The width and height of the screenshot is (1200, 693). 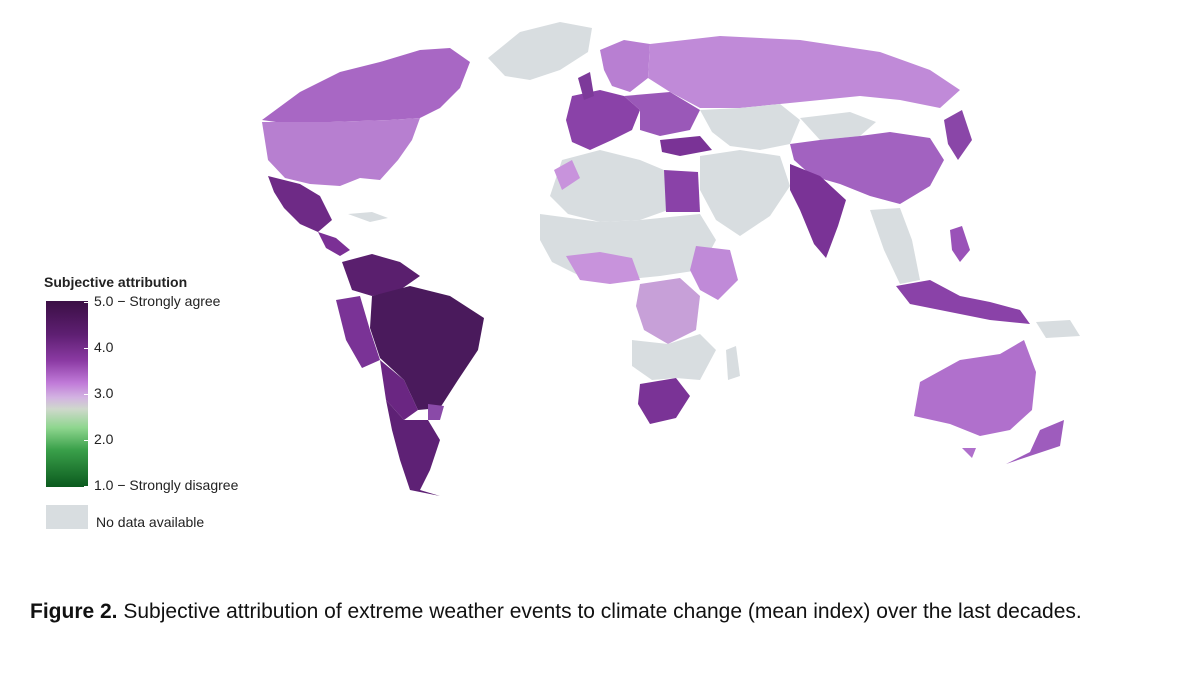 I want to click on region-east-africa, so click(x=714, y=273).